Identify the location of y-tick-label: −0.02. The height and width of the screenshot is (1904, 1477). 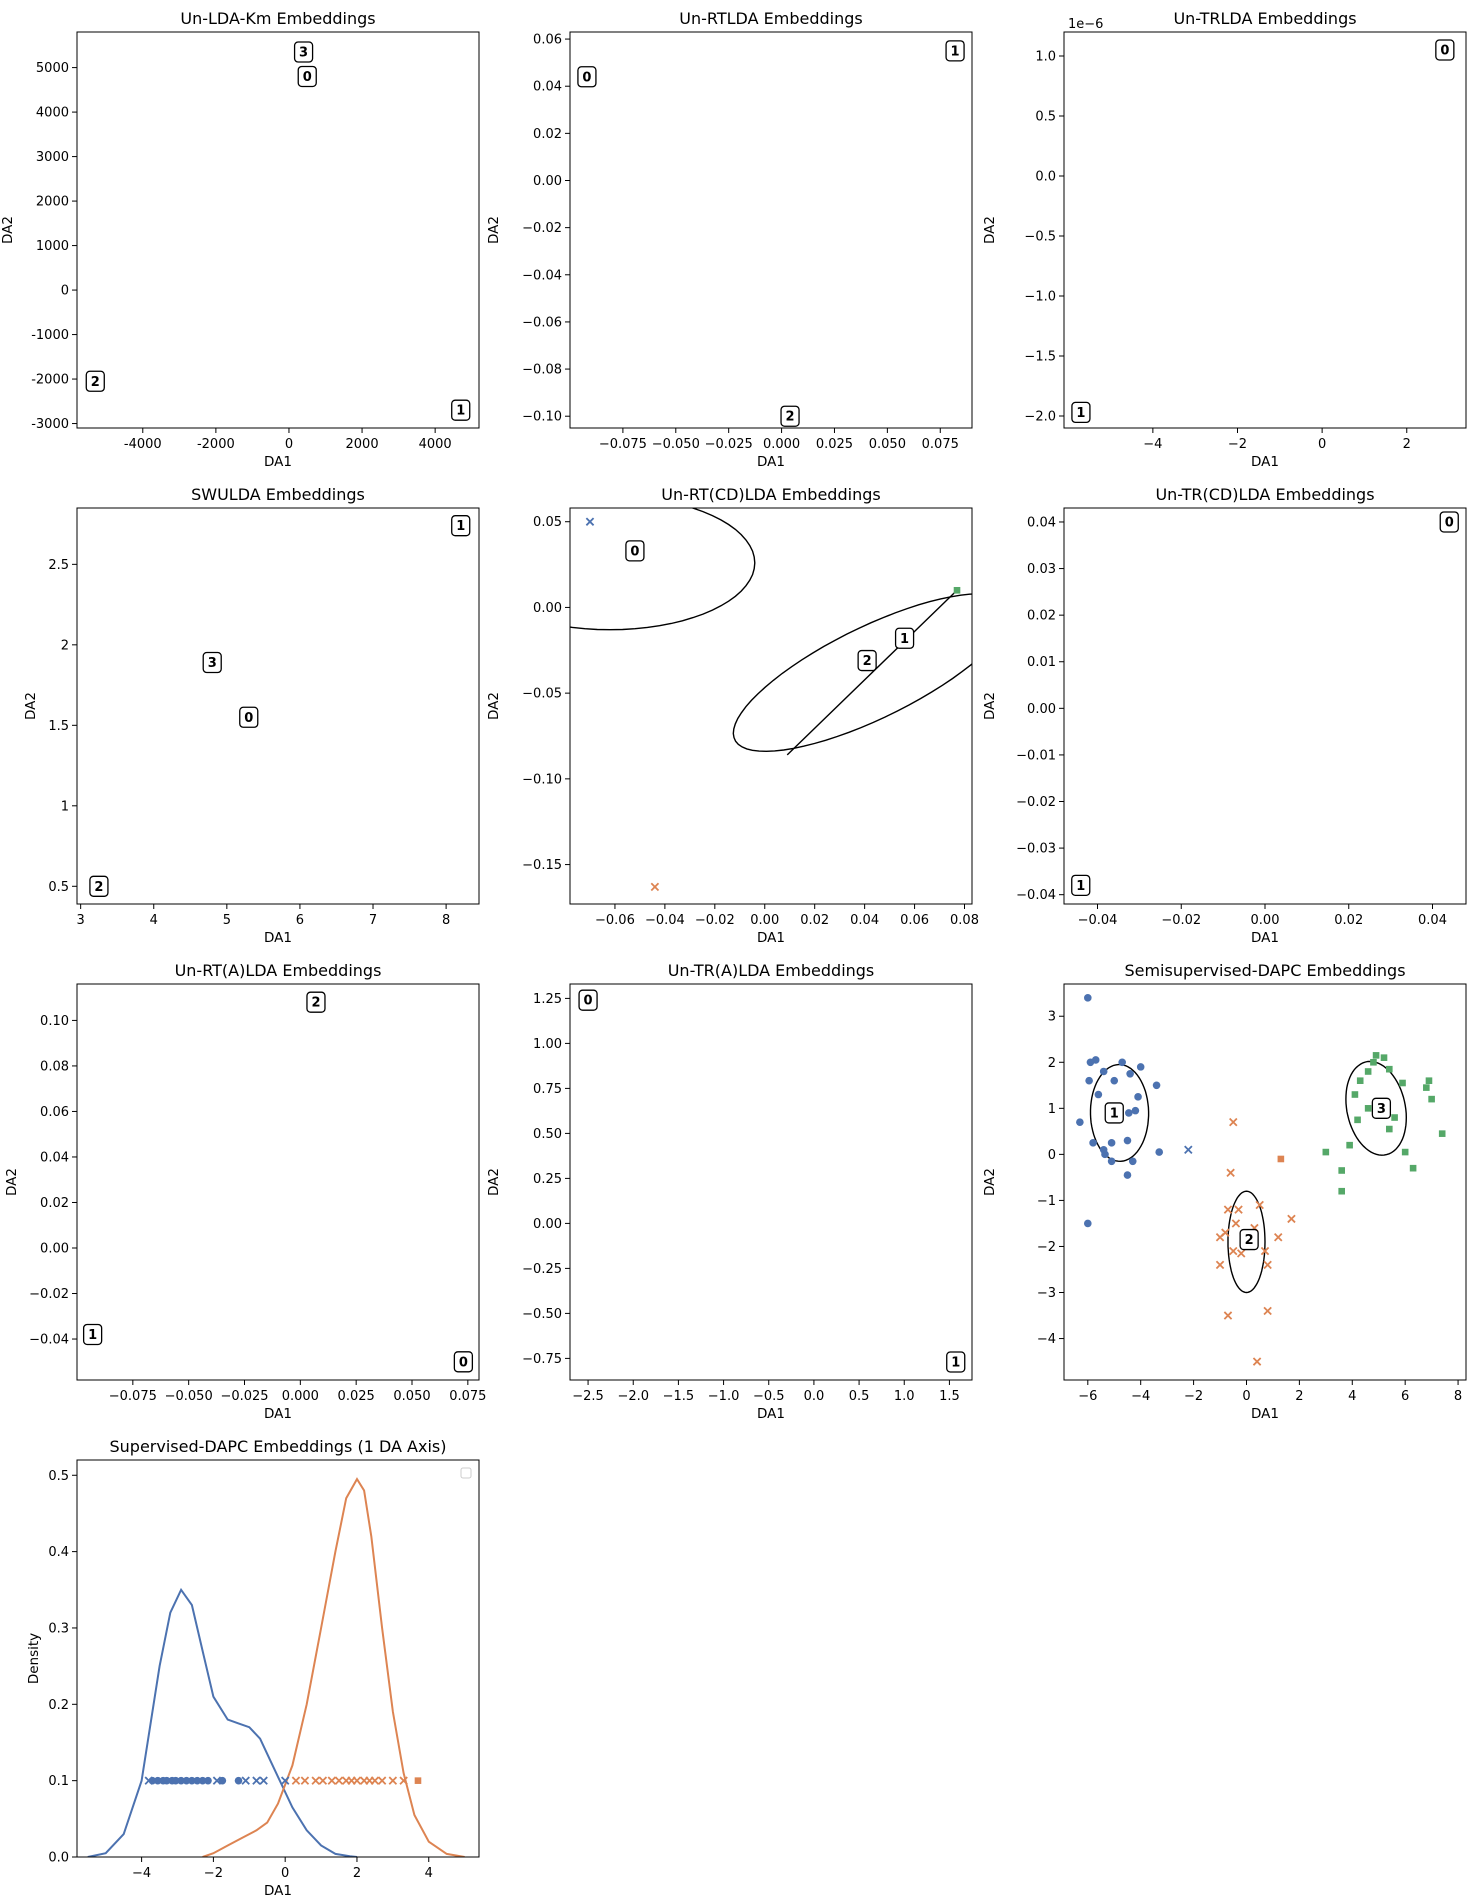
(1036, 802).